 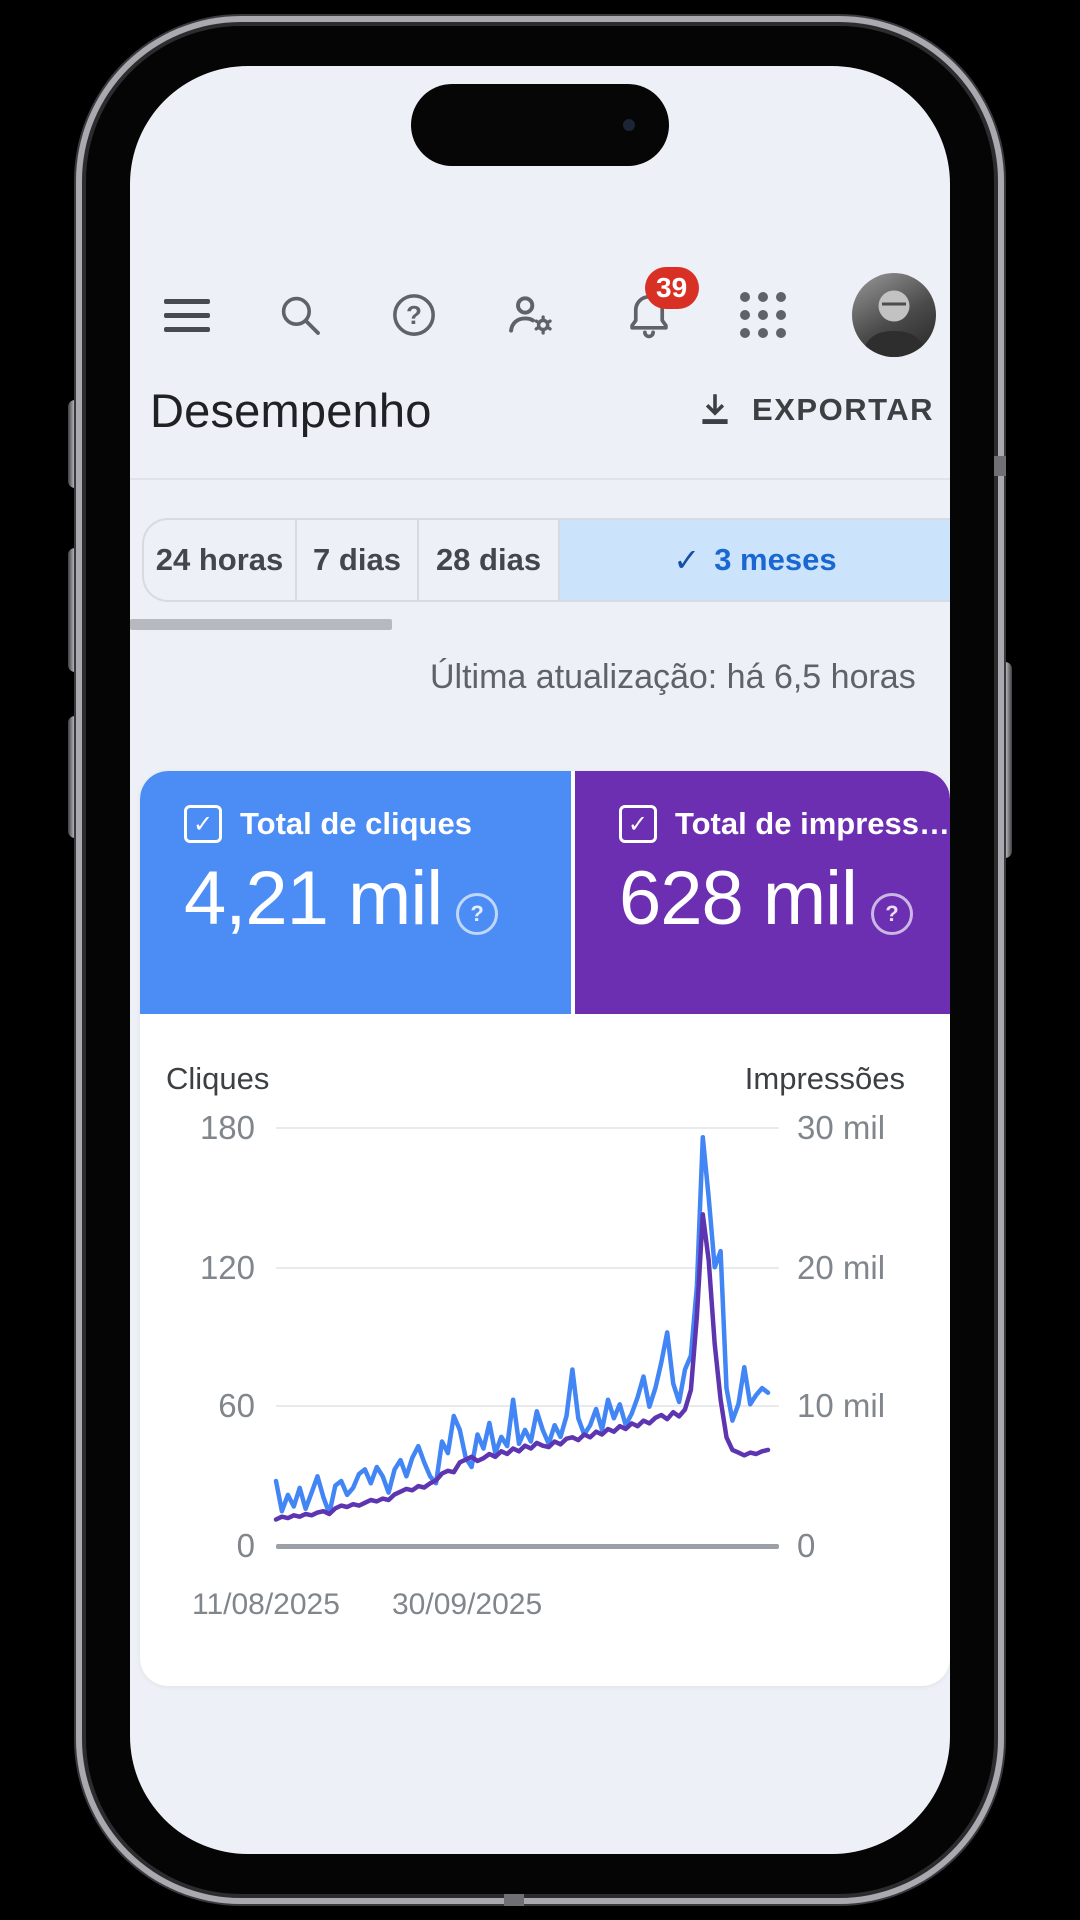 What do you see at coordinates (841, 1127) in the screenshot?
I see `right-tick: 30 mil` at bounding box center [841, 1127].